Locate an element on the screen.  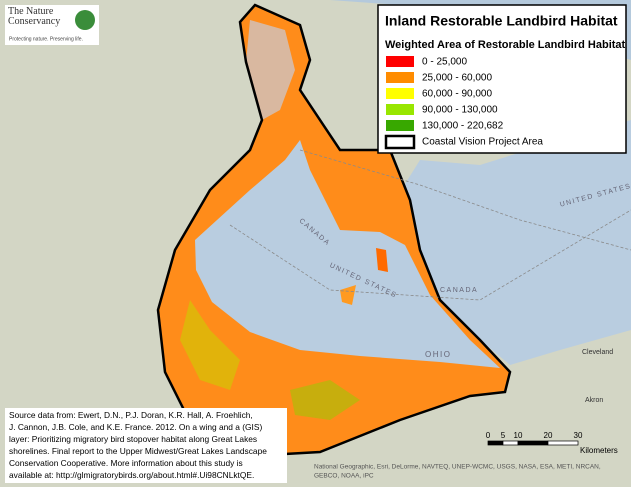
logo-icon is located at coordinates (85, 20).